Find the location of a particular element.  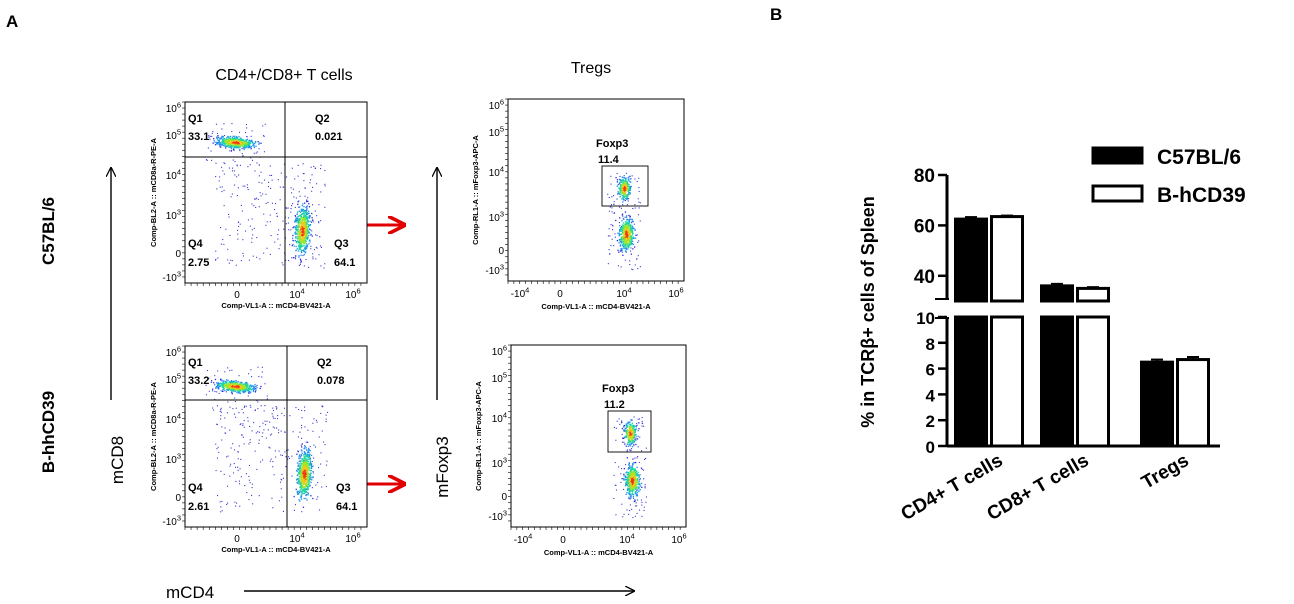

y-tick-label: 104 is located at coordinates (173, 419).